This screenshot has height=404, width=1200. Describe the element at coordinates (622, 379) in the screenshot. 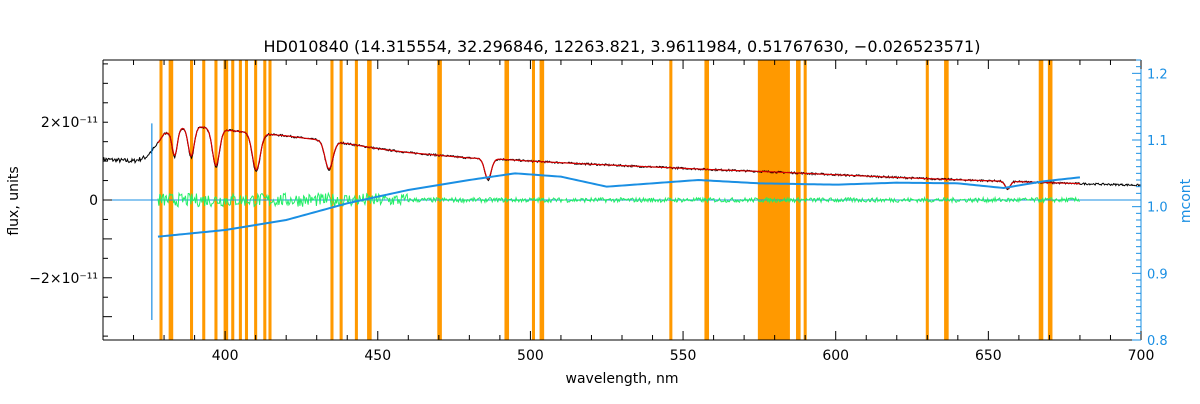

I see `x-axis-label: wavelength, nm` at that location.